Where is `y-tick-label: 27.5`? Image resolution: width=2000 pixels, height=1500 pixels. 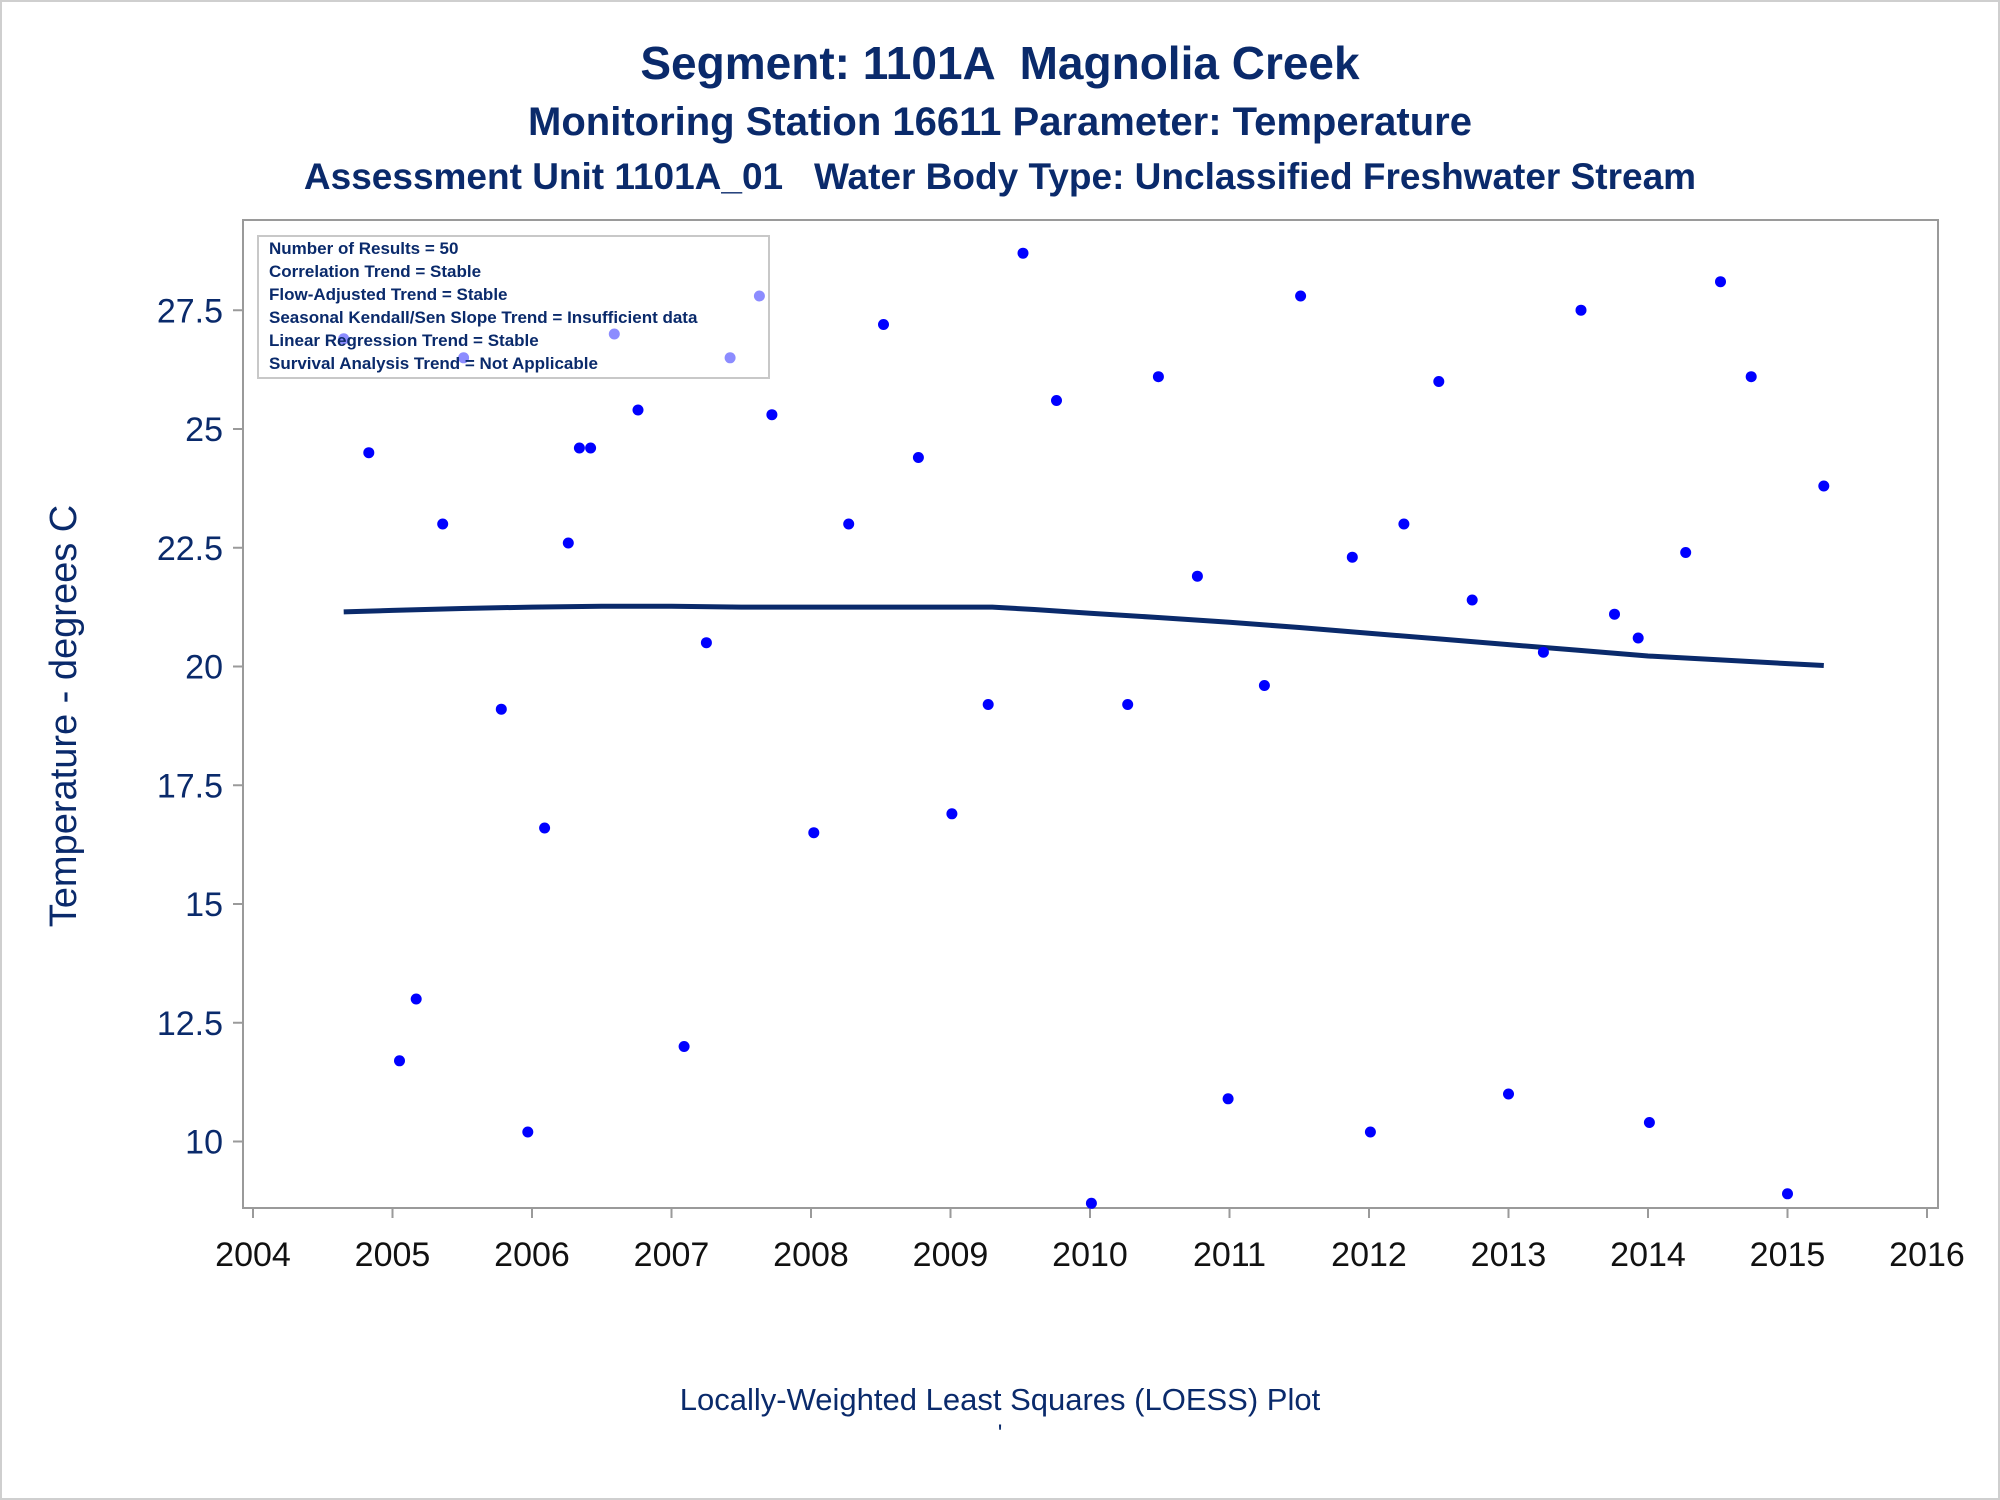 y-tick-label: 27.5 is located at coordinates (190, 311).